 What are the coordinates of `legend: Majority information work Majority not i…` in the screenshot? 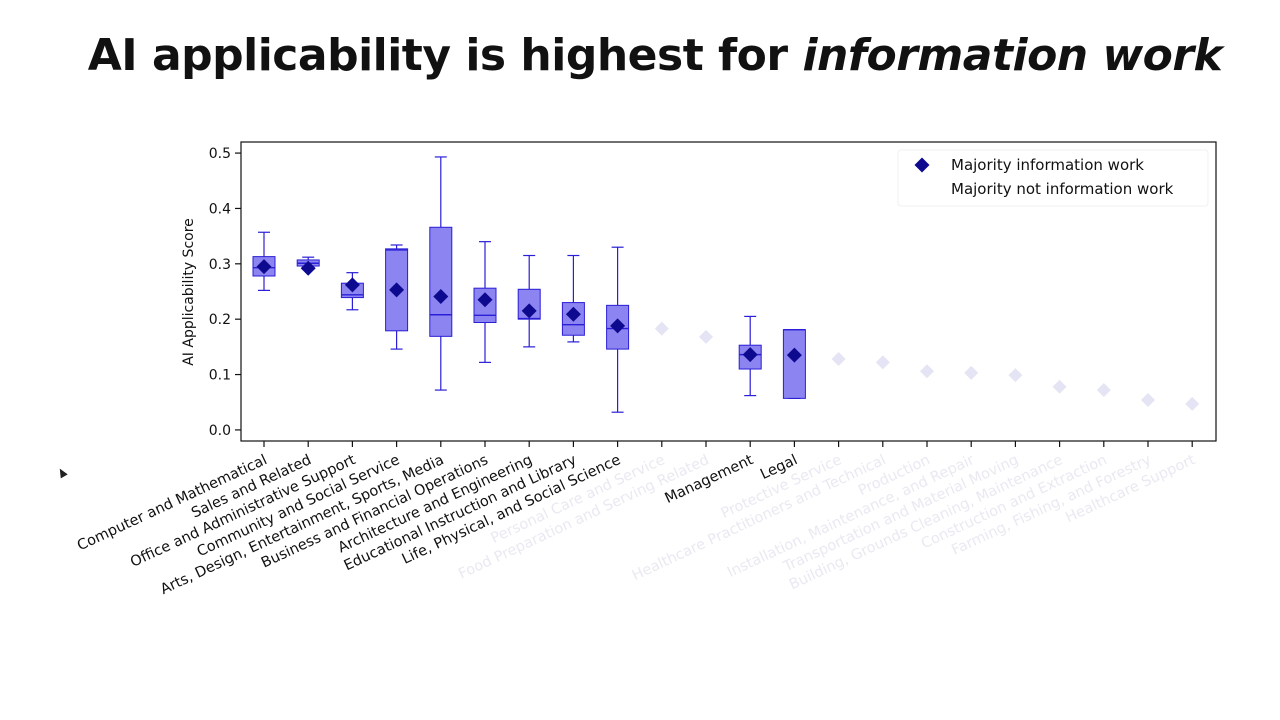 It's located at (1053, 178).